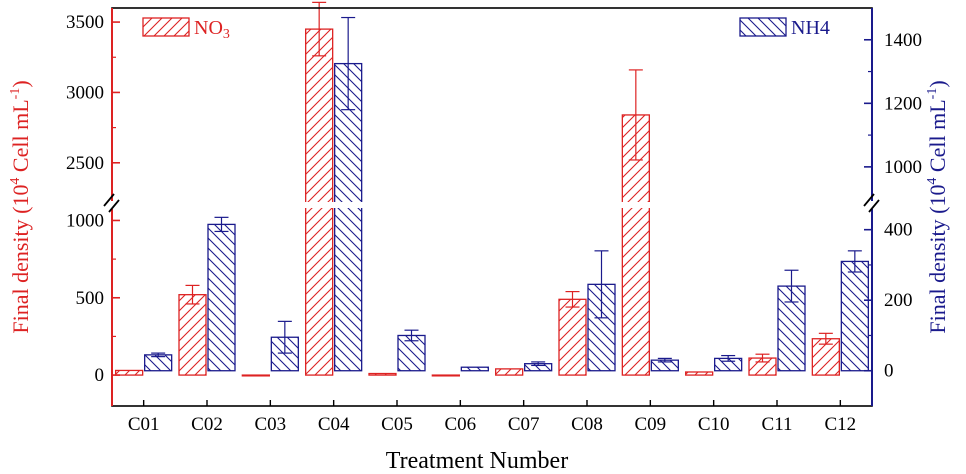 The image size is (966, 474). I want to click on bar-no3-c12, so click(825, 357).